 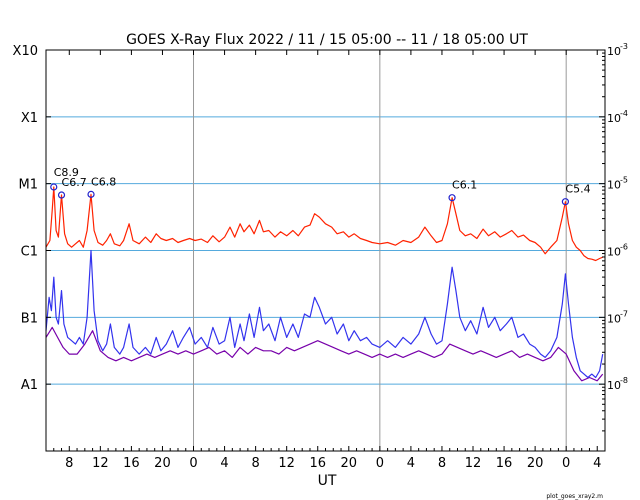 What do you see at coordinates (327, 481) in the screenshot?
I see `x-axis-label: UT` at bounding box center [327, 481].